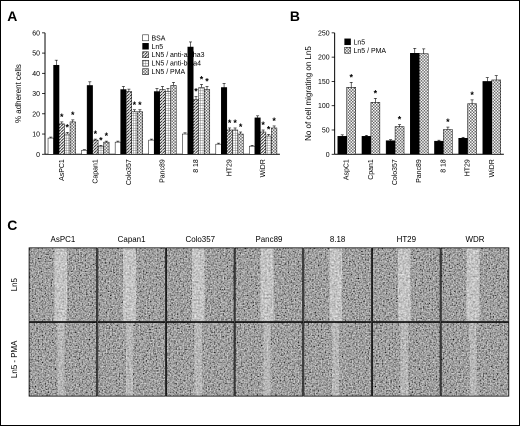  I want to click on x-tick-label: HT29, so click(468, 167).